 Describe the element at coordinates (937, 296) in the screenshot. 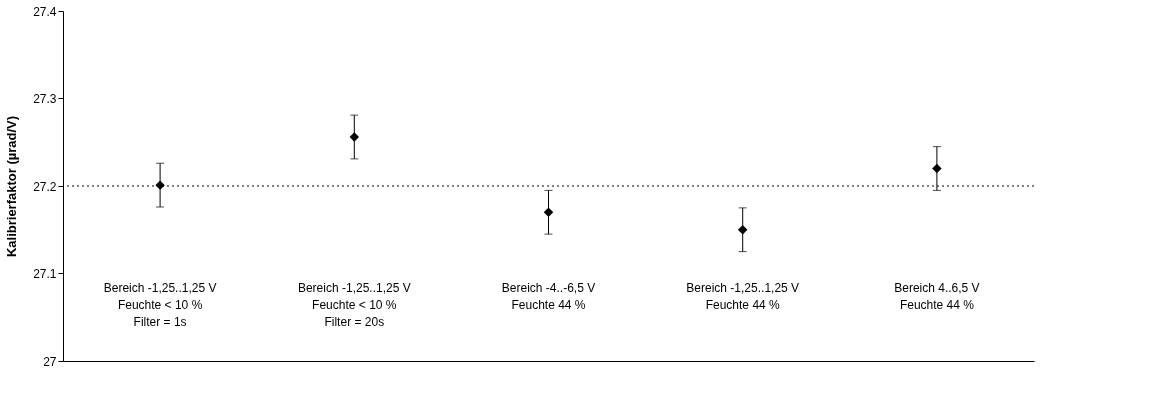

I see `x-tick-label: Bereich 4..6,5 V Feuchte 44 %` at that location.